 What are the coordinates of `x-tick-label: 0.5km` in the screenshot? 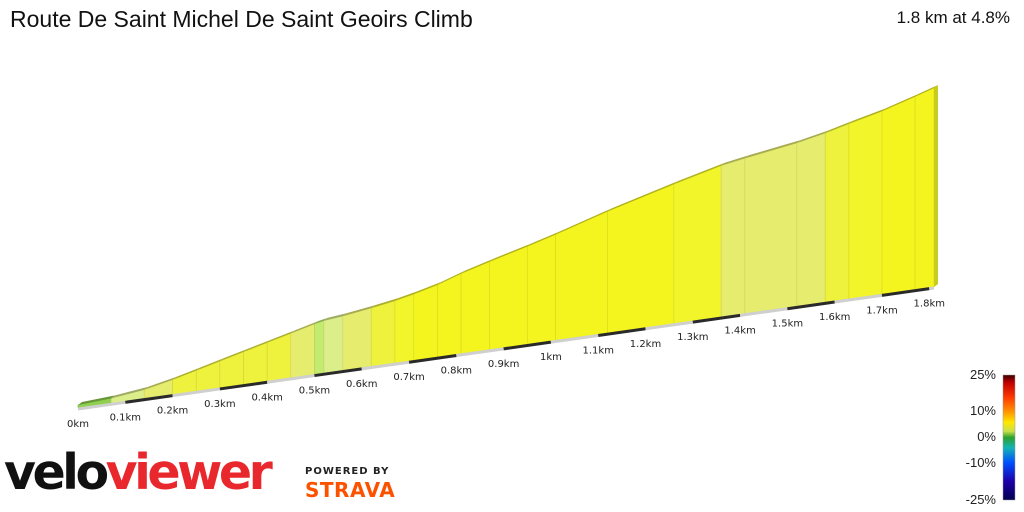 It's located at (314, 391).